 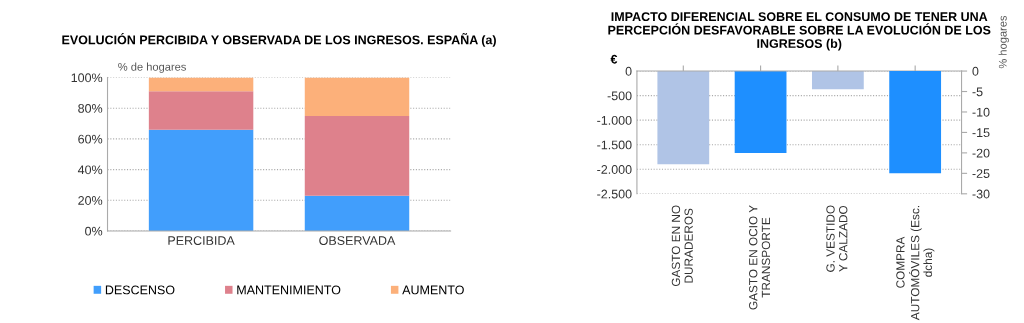 I want to click on y-axis-title: % de hogares, so click(x=152, y=67).